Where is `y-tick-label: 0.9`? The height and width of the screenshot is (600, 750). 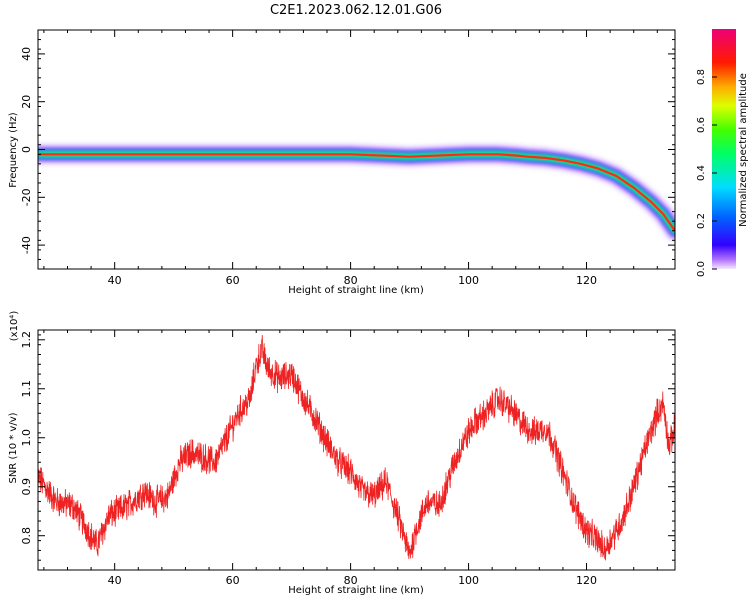
y-tick-label: 0.9 is located at coordinates (26, 487).